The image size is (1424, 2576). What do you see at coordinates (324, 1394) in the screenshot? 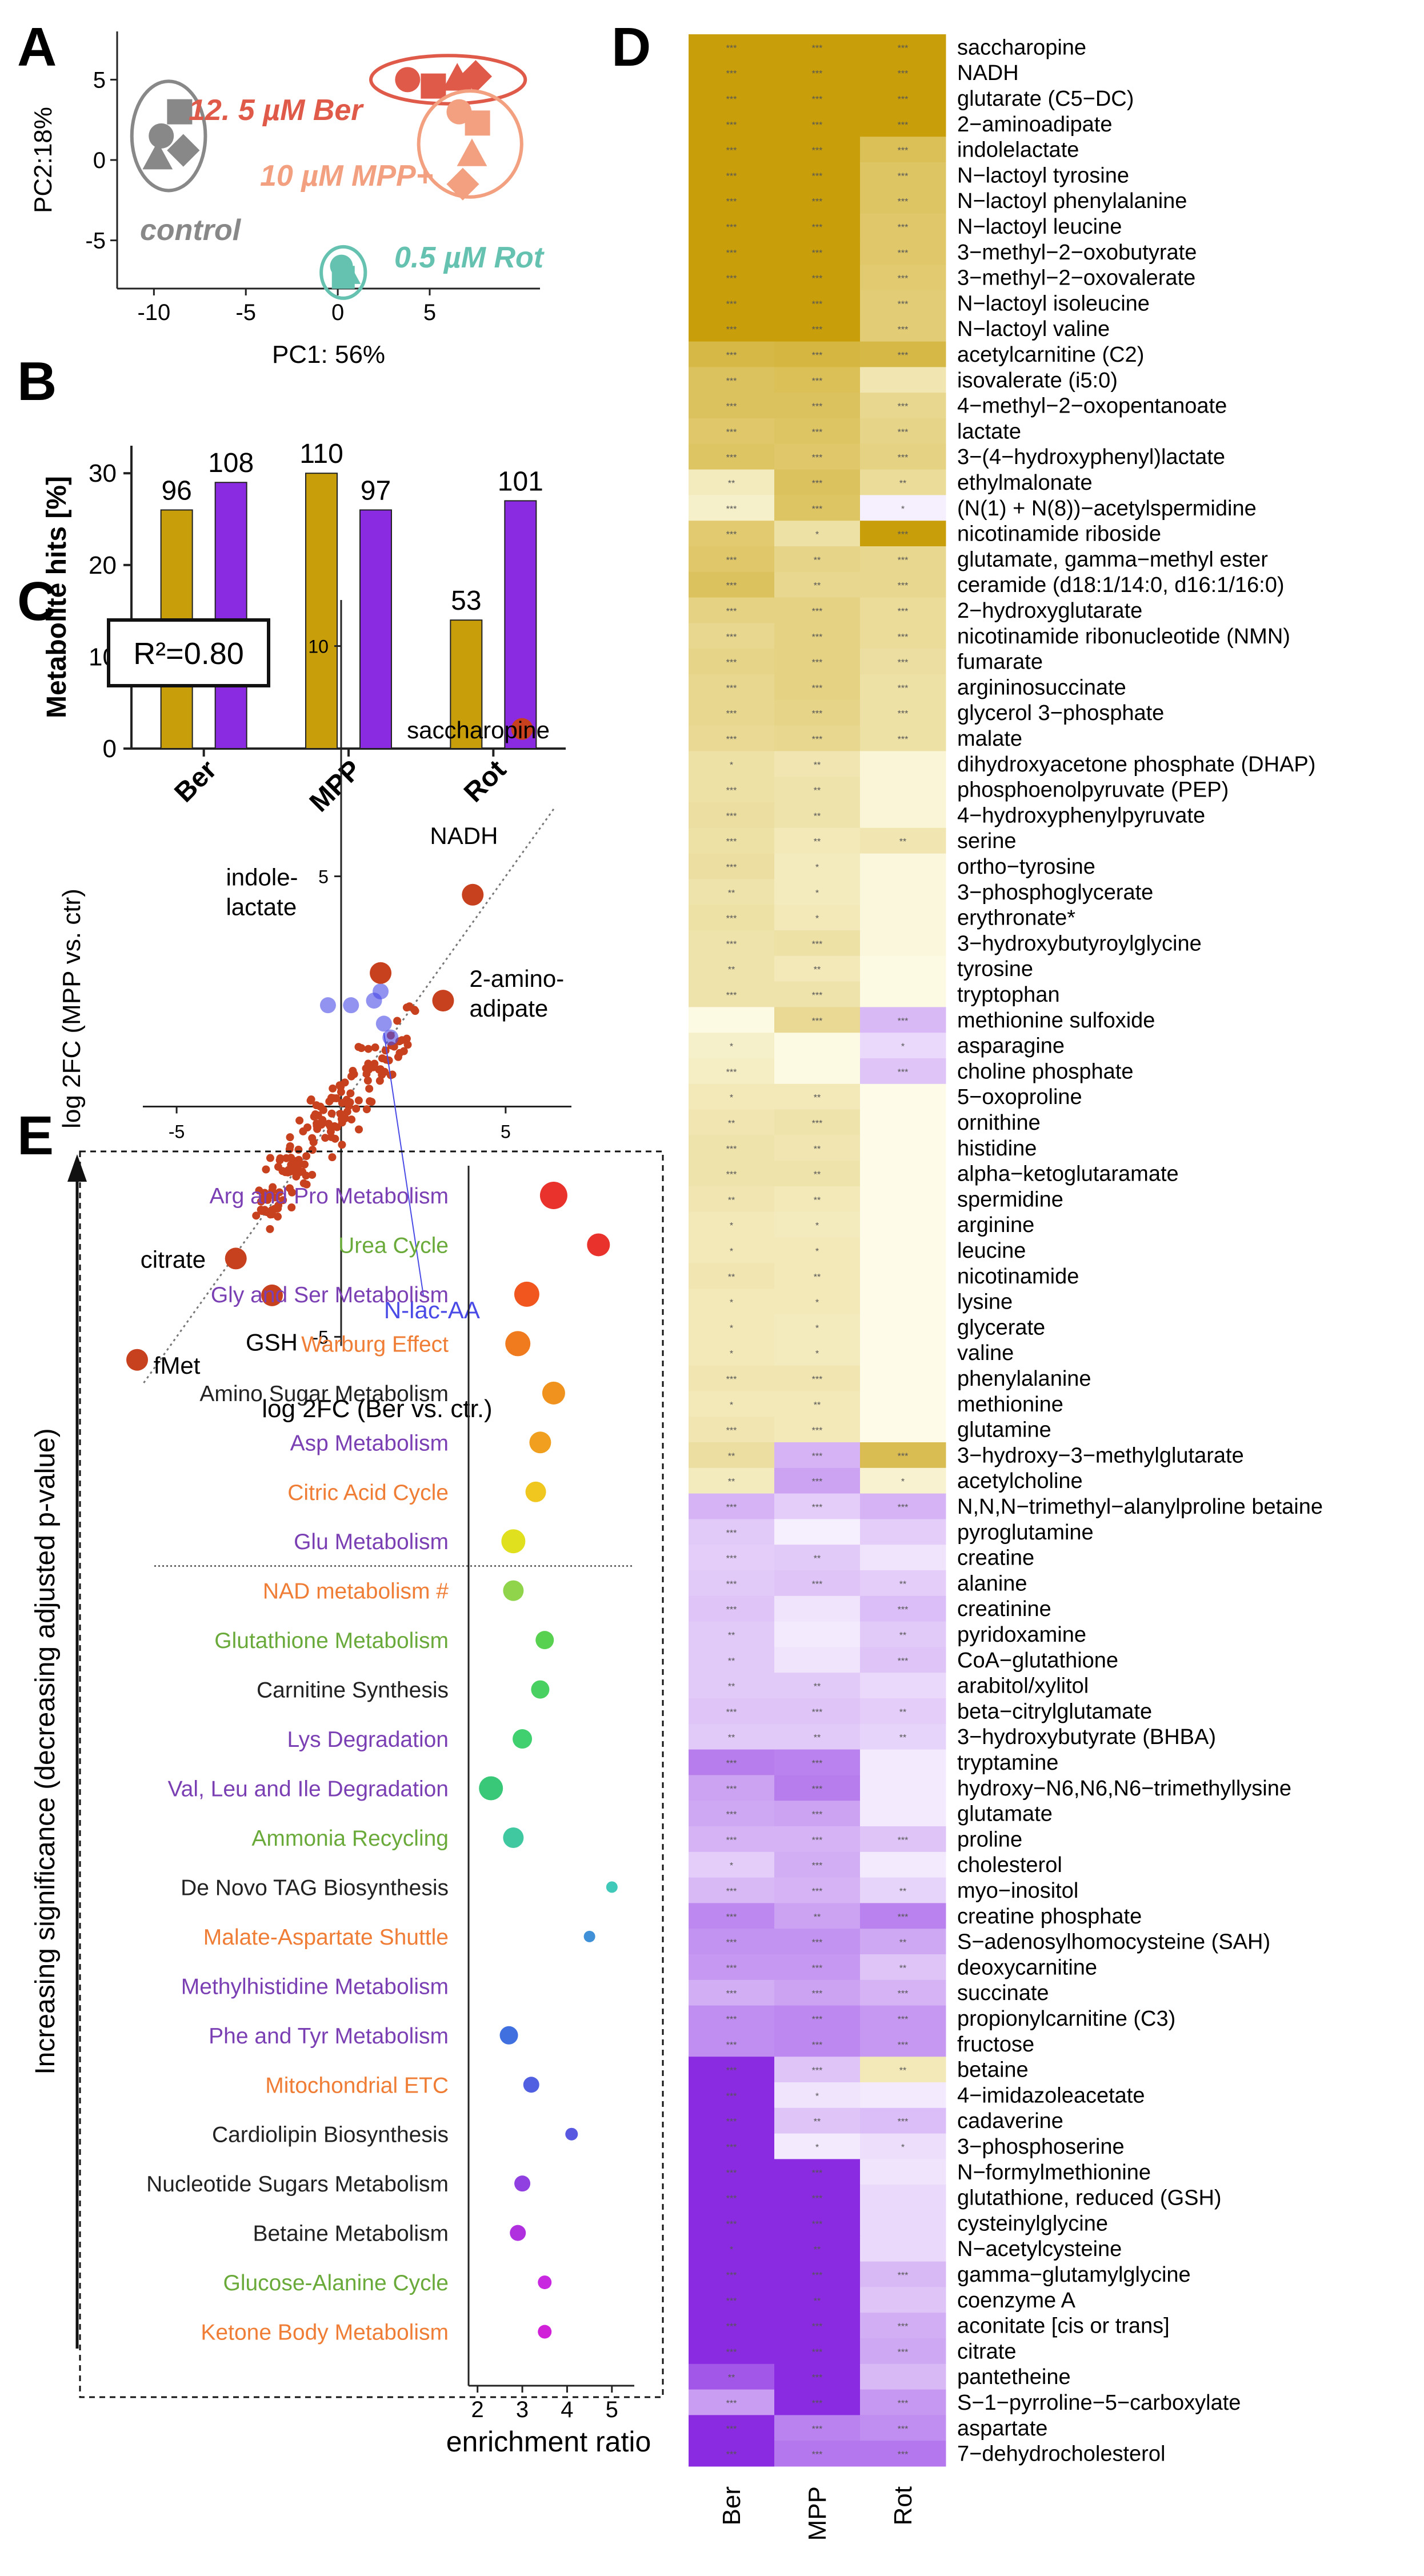
I see `e-pathway-label: Amino Sugar Metabolism` at bounding box center [324, 1394].